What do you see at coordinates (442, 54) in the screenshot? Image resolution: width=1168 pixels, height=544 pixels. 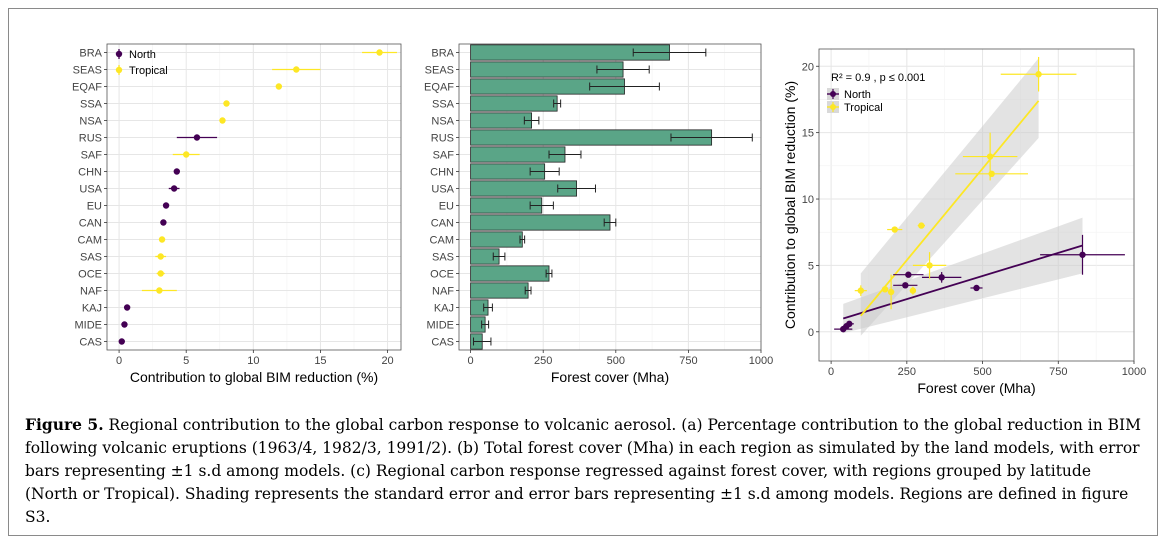 I see `y-tick-label: BRA` at bounding box center [442, 54].